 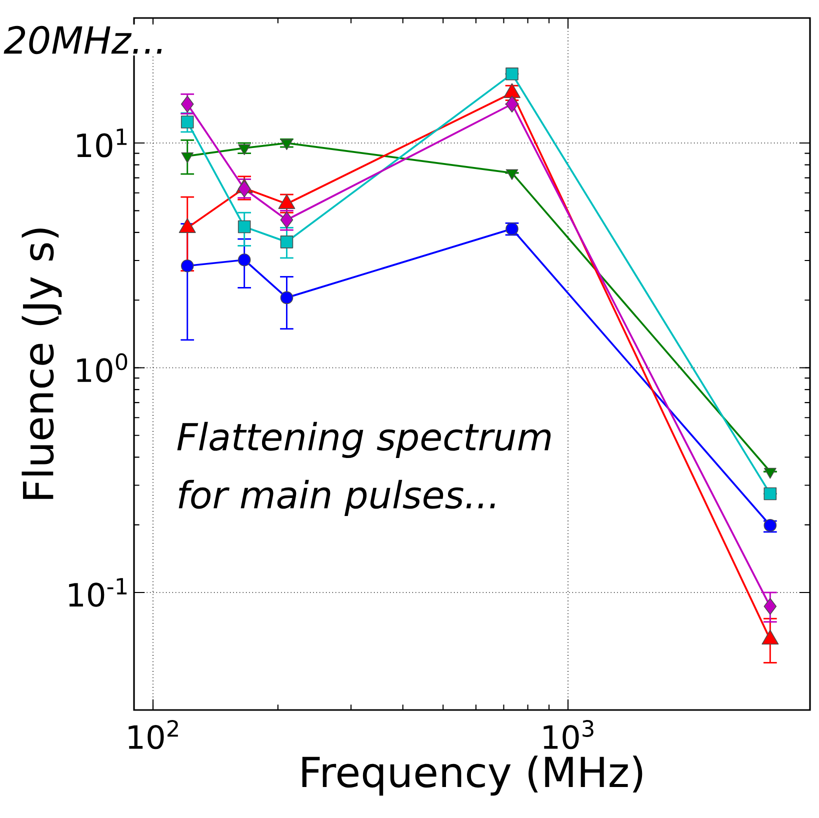 I want to click on y-tick-label: 10$^{0}$, so click(x=102, y=367).